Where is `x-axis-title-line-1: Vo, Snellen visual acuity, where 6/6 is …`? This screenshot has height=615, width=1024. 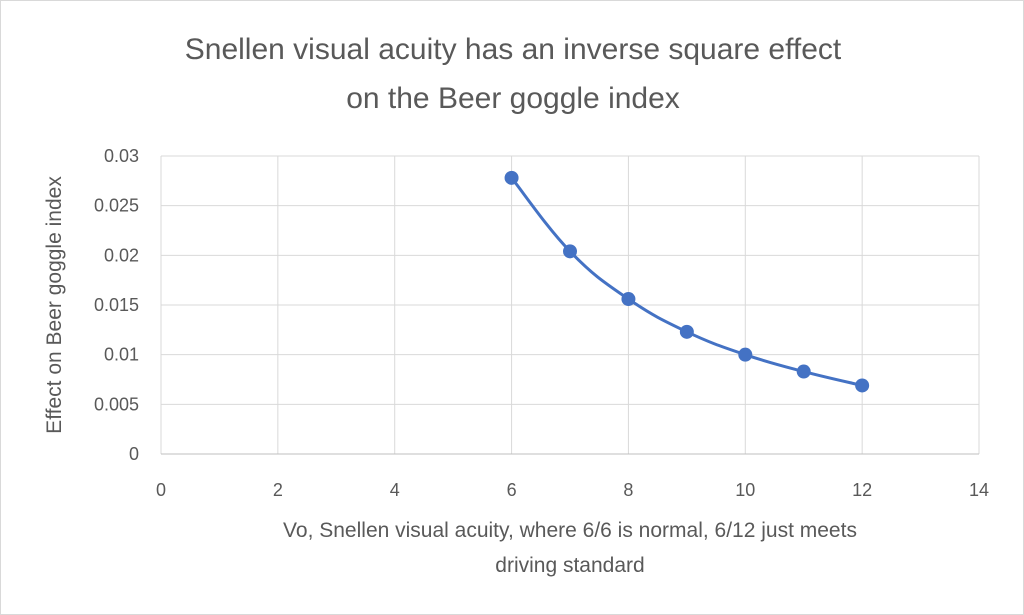
x-axis-title-line-1: Vo, Snellen visual acuity, where 6/6 is … is located at coordinates (570, 530).